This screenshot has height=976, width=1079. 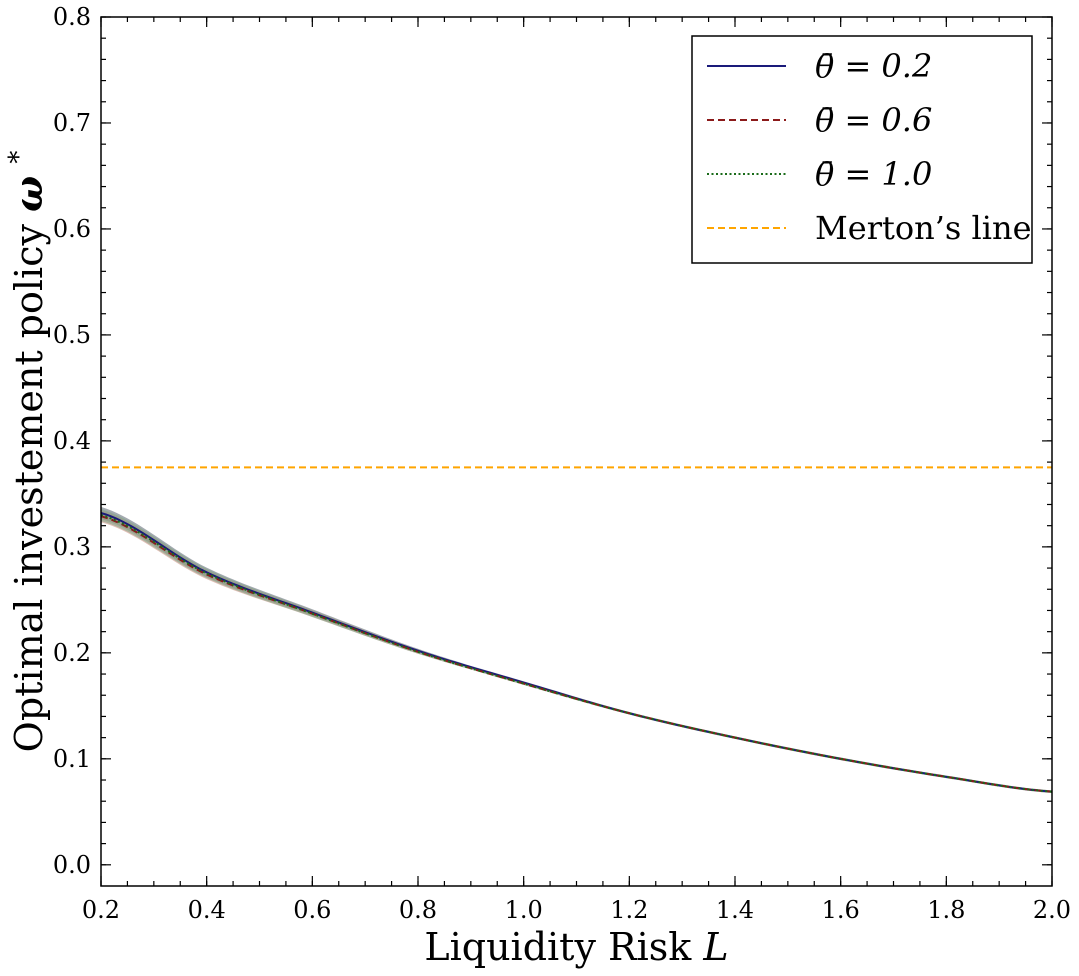 What do you see at coordinates (418, 910) in the screenshot?
I see `x-tick-label: 0.8` at bounding box center [418, 910].